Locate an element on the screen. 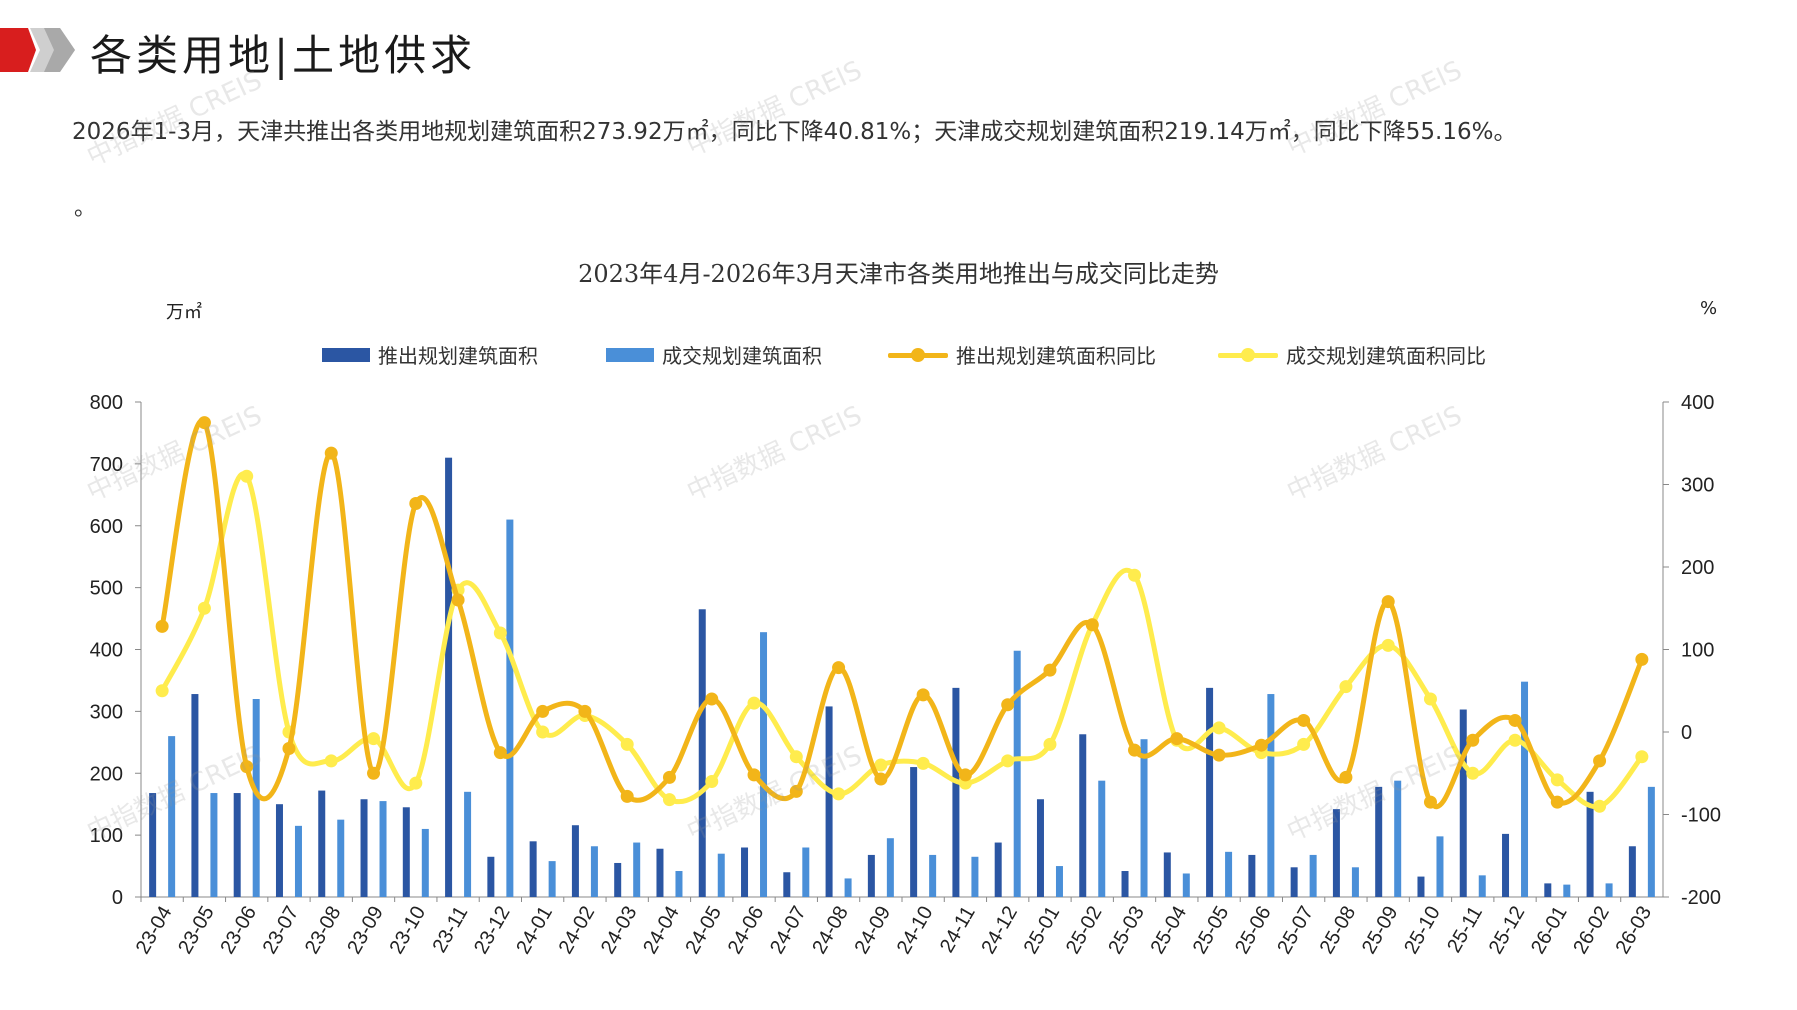 The image size is (1797, 1010). right-tick-label: -100 is located at coordinates (1701, 816).